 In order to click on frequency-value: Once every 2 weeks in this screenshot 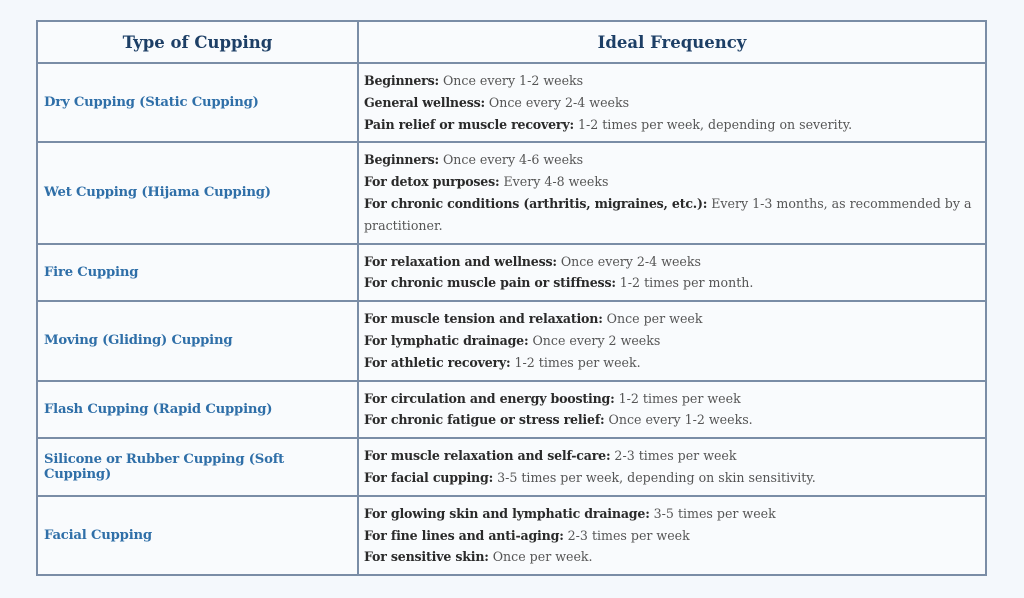, I will do `click(594, 340)`.